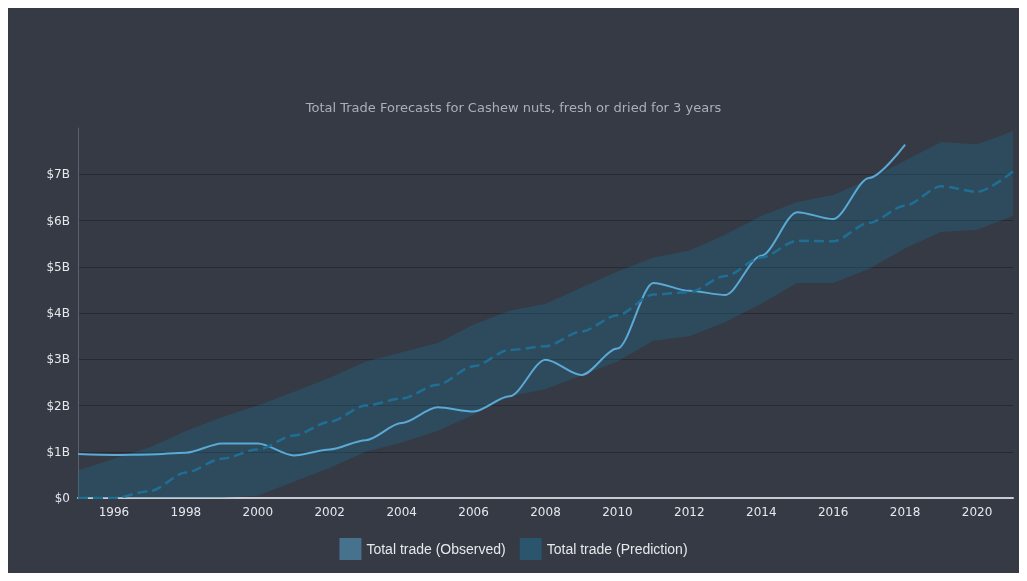 This screenshot has width=1027, height=581. Describe the element at coordinates (761, 512) in the screenshot. I see `x-tick-label: 2014` at that location.